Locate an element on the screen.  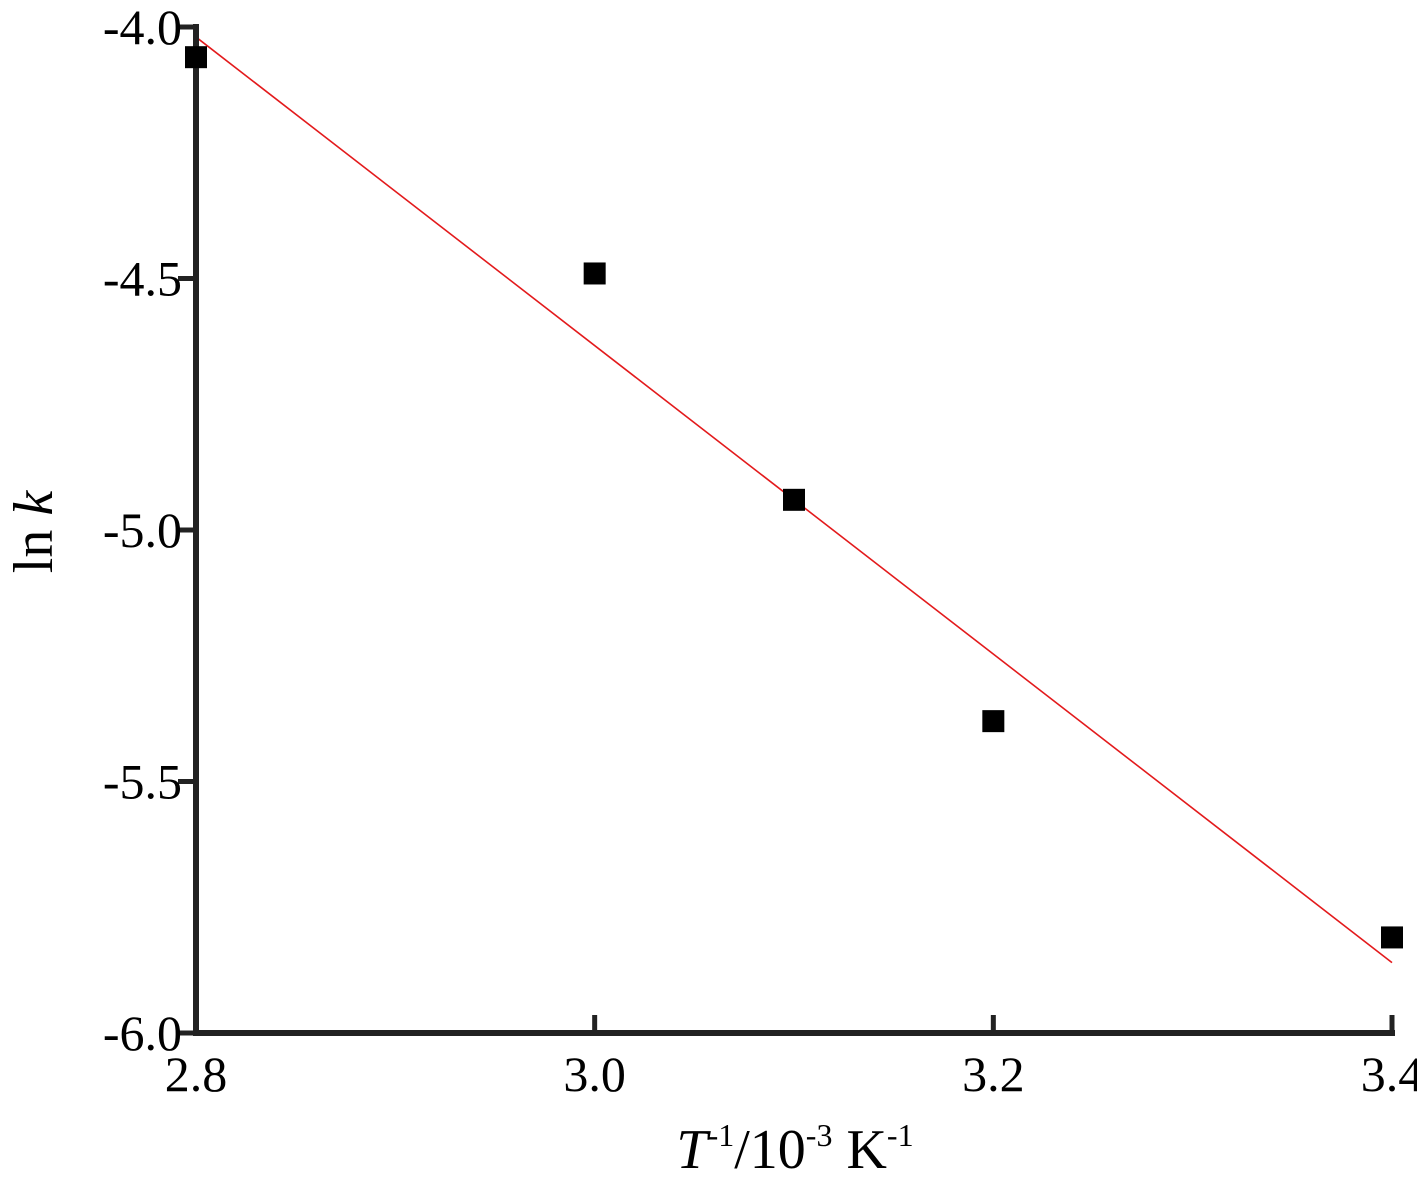
x-axis-title: T-1/10-3 K-1 is located at coordinates (794, 1149).